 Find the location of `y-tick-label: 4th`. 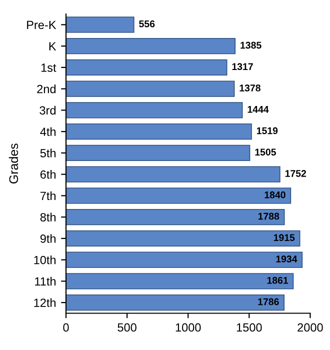

y-tick-label: 4th is located at coordinates (48, 131).